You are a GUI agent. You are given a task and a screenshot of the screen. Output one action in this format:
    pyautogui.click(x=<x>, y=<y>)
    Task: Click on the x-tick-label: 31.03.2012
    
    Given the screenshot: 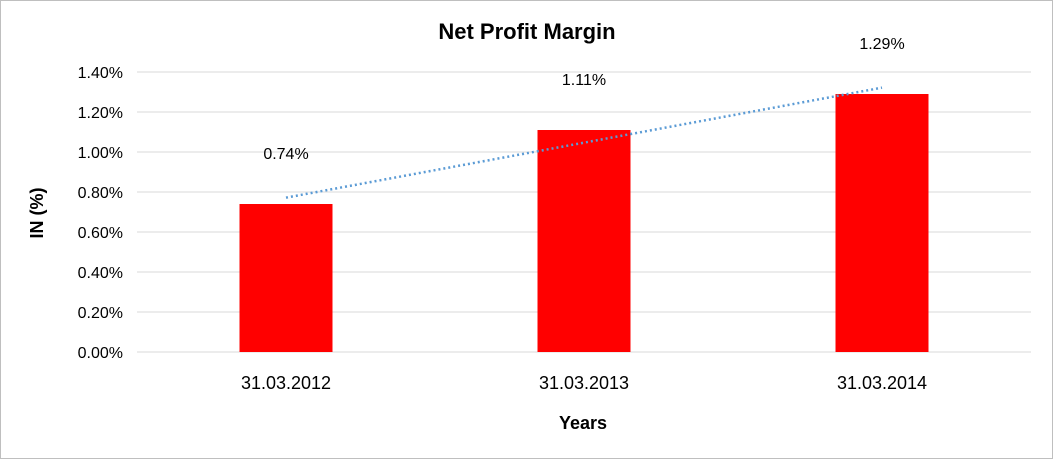 What is the action you would take?
    pyautogui.click(x=286, y=383)
    